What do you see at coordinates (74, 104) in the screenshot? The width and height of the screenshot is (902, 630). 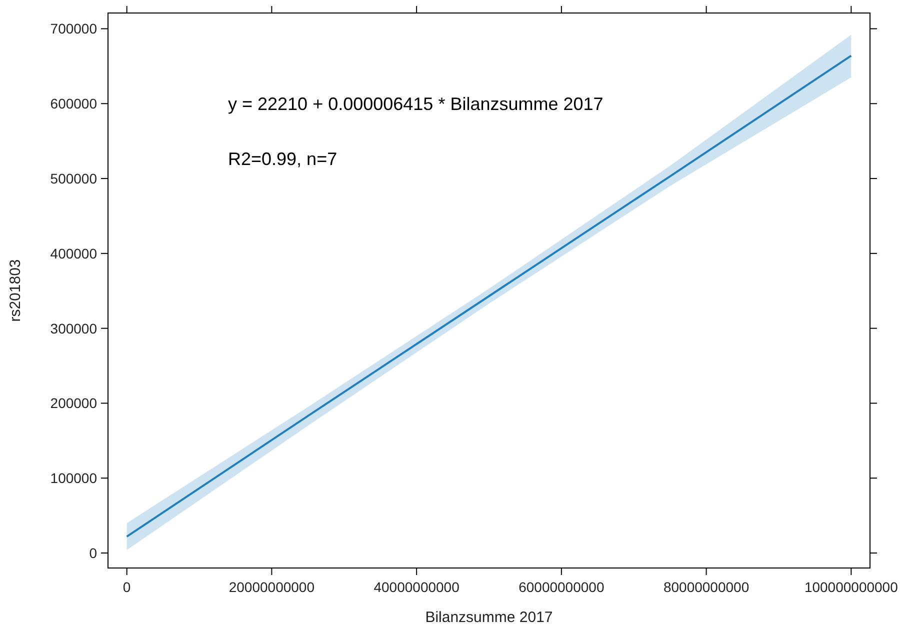 I see `y-tick-label: 600000` at bounding box center [74, 104].